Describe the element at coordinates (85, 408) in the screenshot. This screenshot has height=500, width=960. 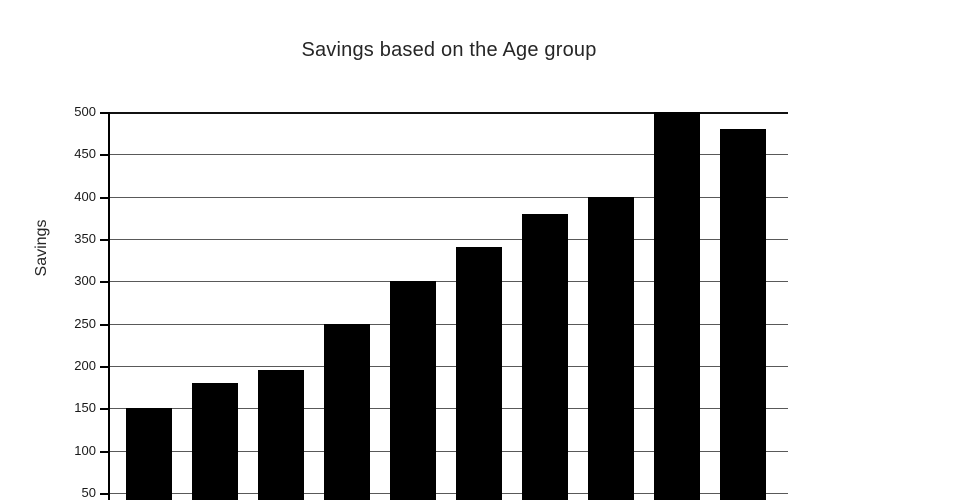
I see `y-tick-label: 150` at that location.